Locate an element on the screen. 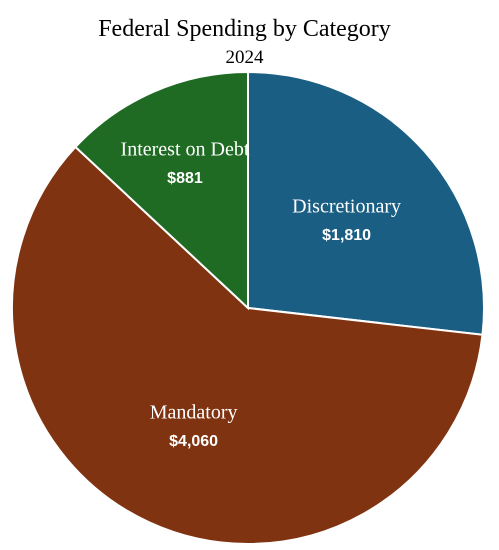  slice-label-mandatory: Mandatory is located at coordinates (194, 412).